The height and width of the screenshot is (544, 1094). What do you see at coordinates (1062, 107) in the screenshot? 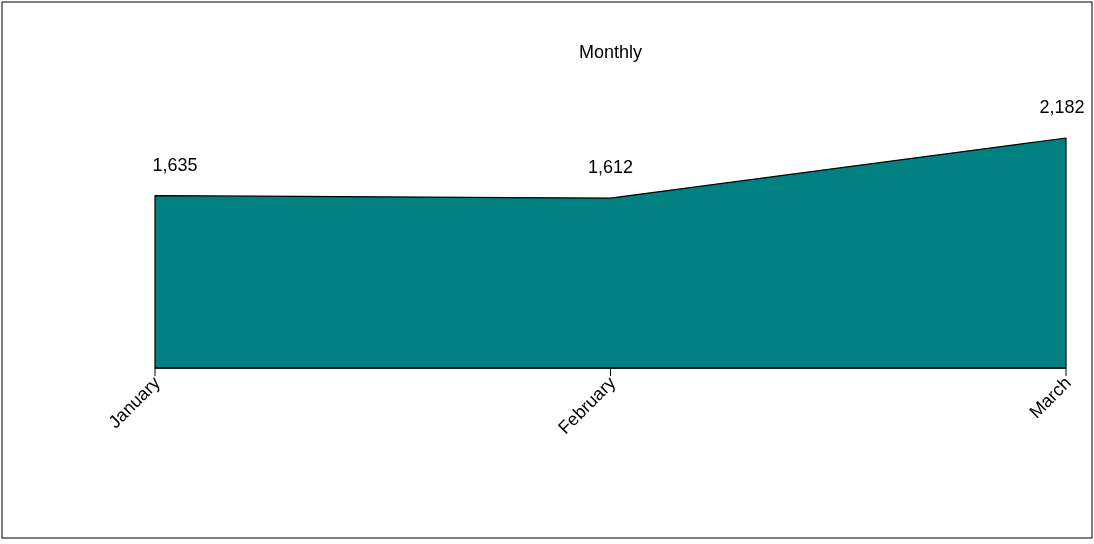
I see `data-label: 2,182` at bounding box center [1062, 107].